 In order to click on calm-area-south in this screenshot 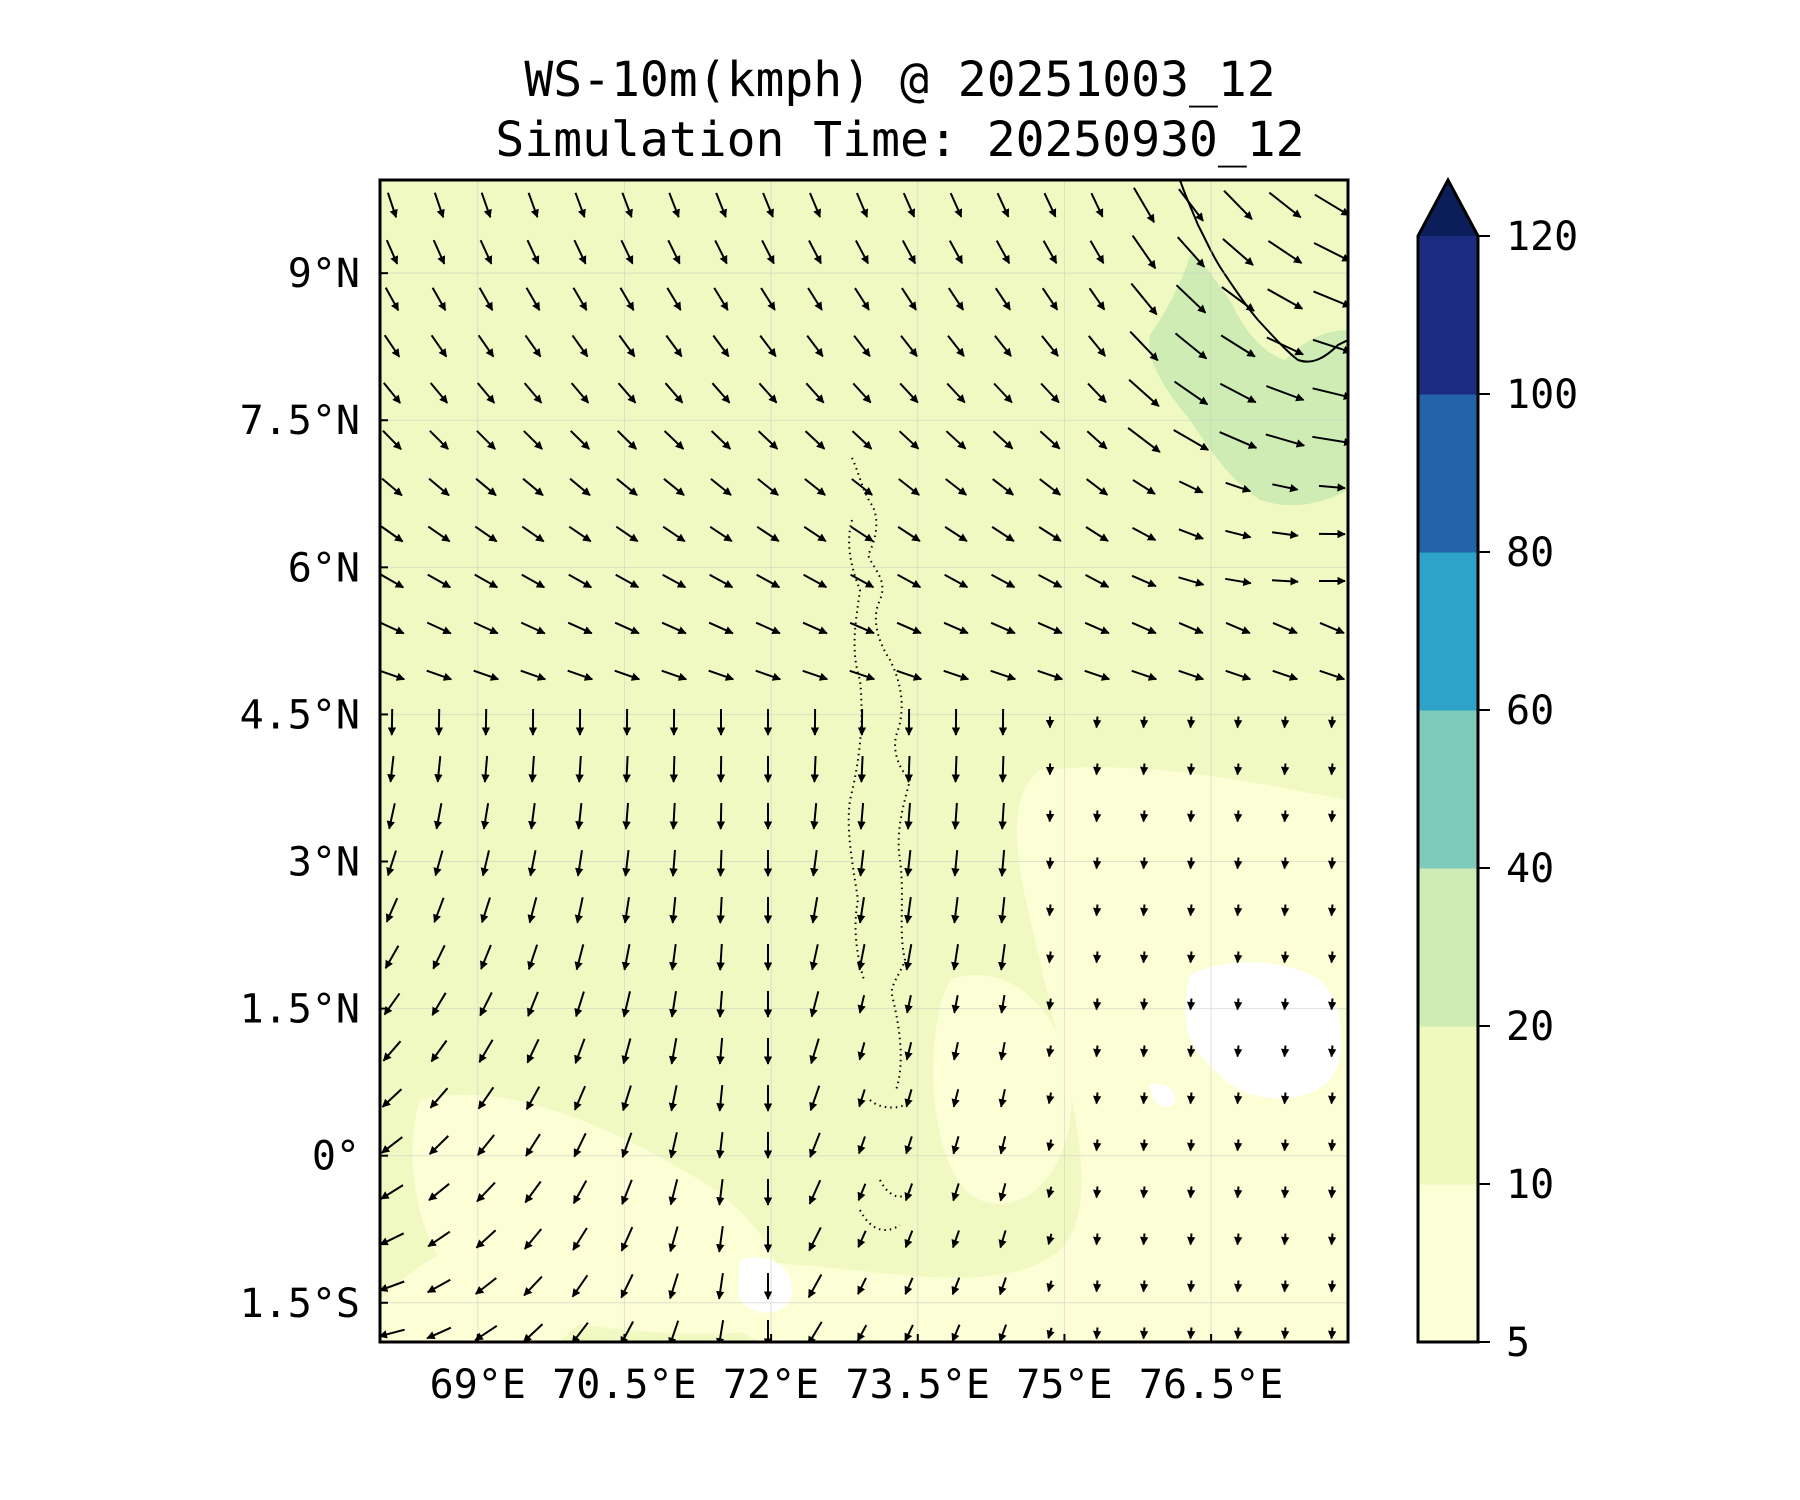, I will do `click(765, 1285)`.